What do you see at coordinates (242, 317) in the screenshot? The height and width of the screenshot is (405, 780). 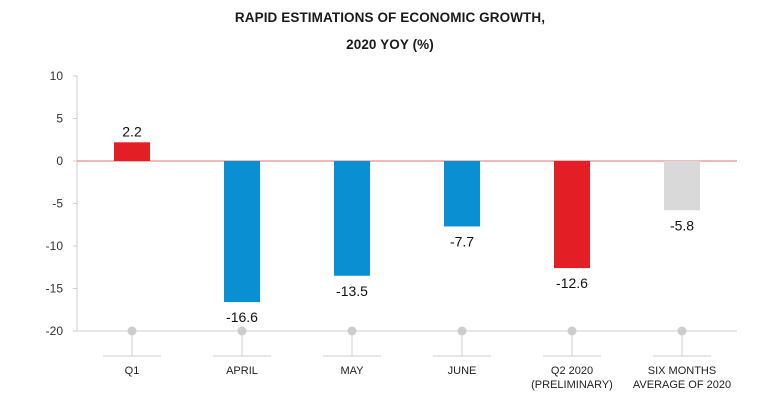 I see `data-label: -16.6` at bounding box center [242, 317].